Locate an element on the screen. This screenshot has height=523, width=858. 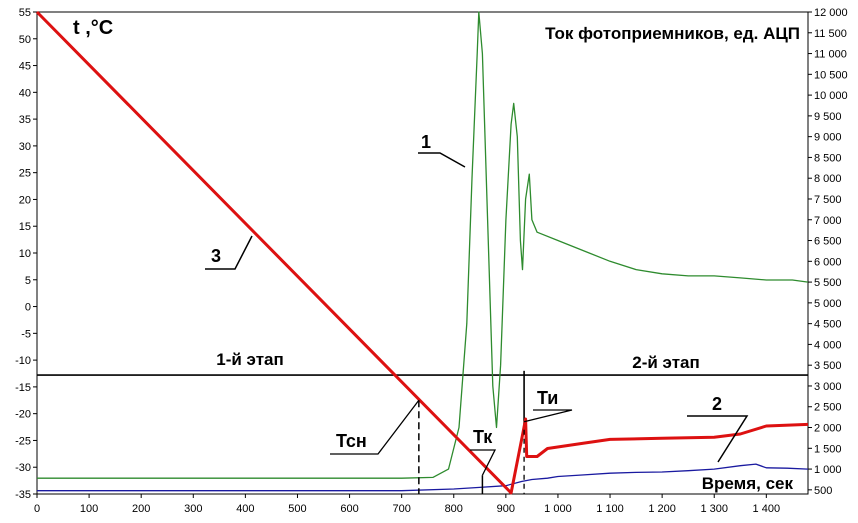
x-tick-label: 1 100 is located at coordinates (610, 509).